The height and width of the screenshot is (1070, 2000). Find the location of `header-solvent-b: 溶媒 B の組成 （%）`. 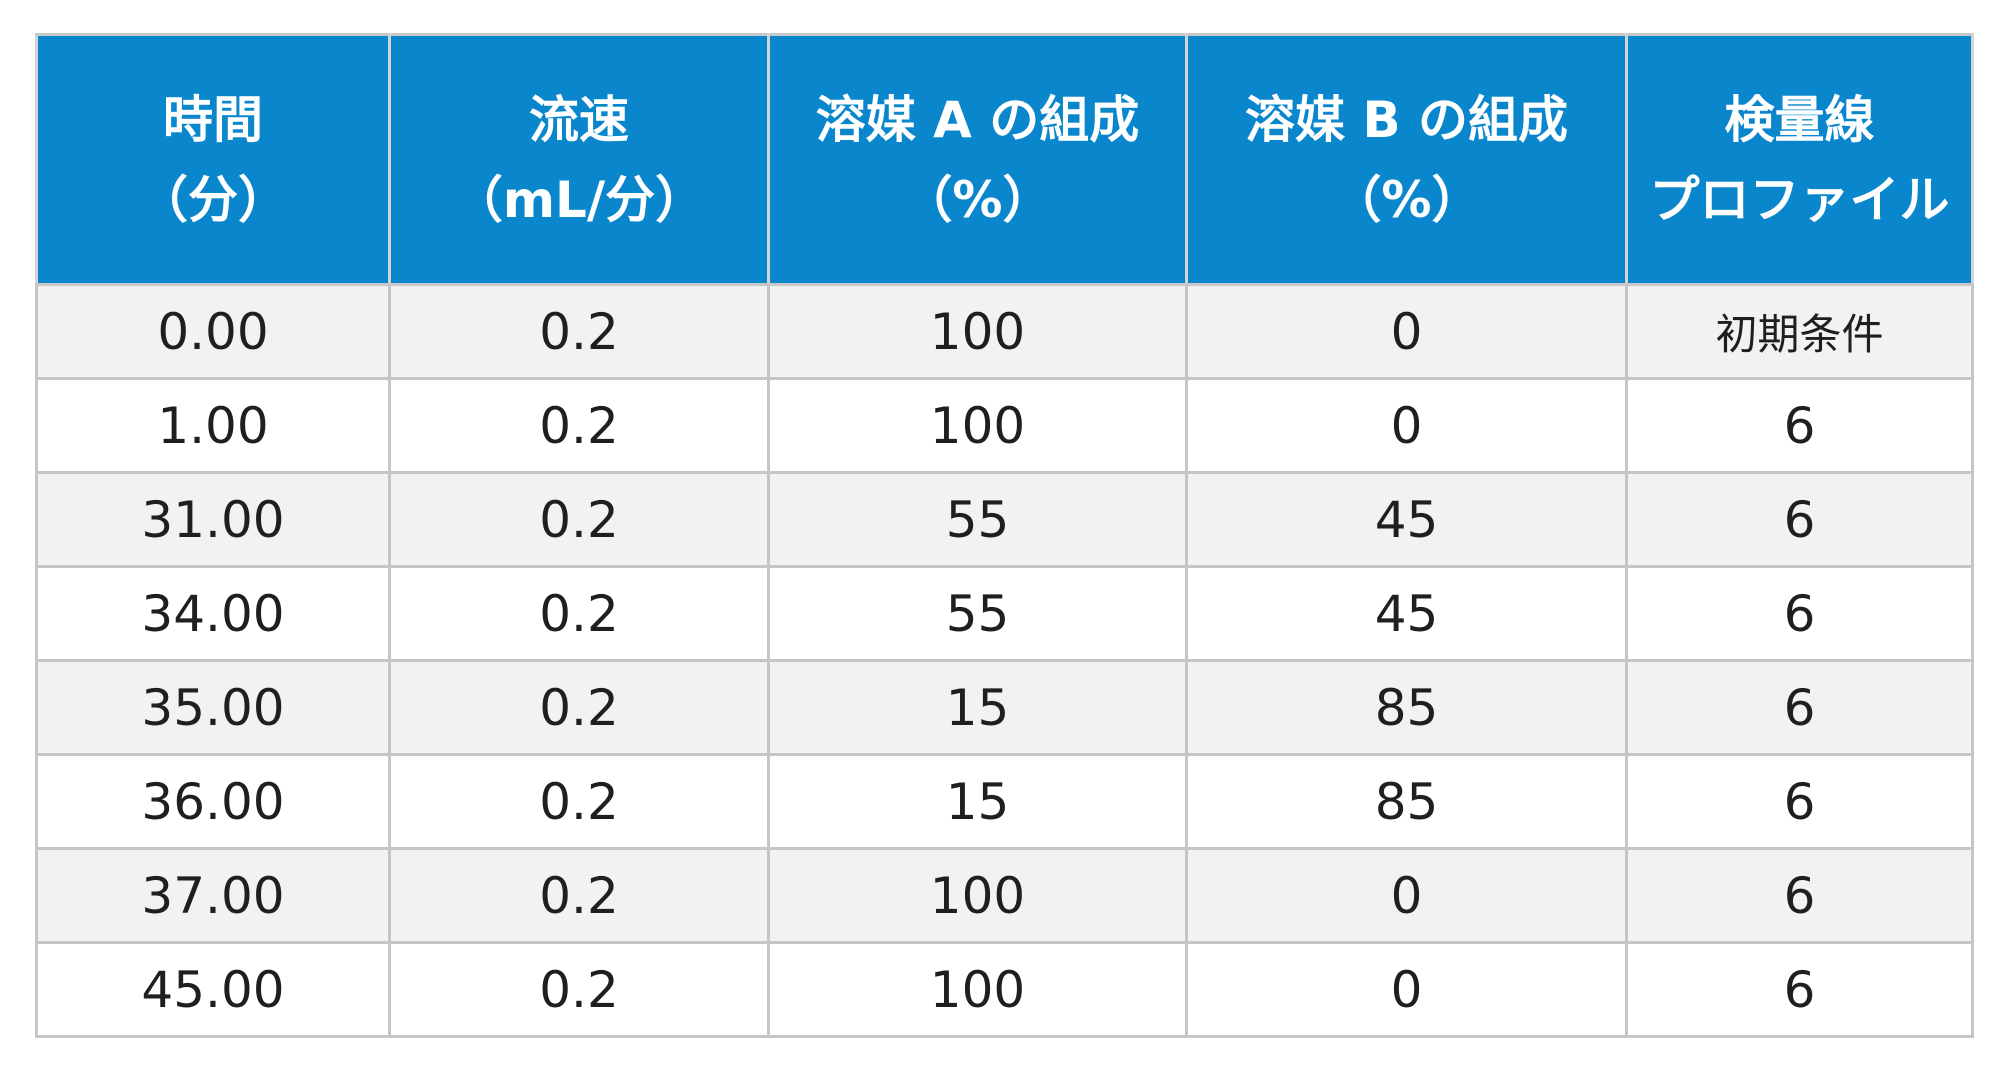

header-solvent-b: 溶媒 B の組成 （%） is located at coordinates (1406, 159).